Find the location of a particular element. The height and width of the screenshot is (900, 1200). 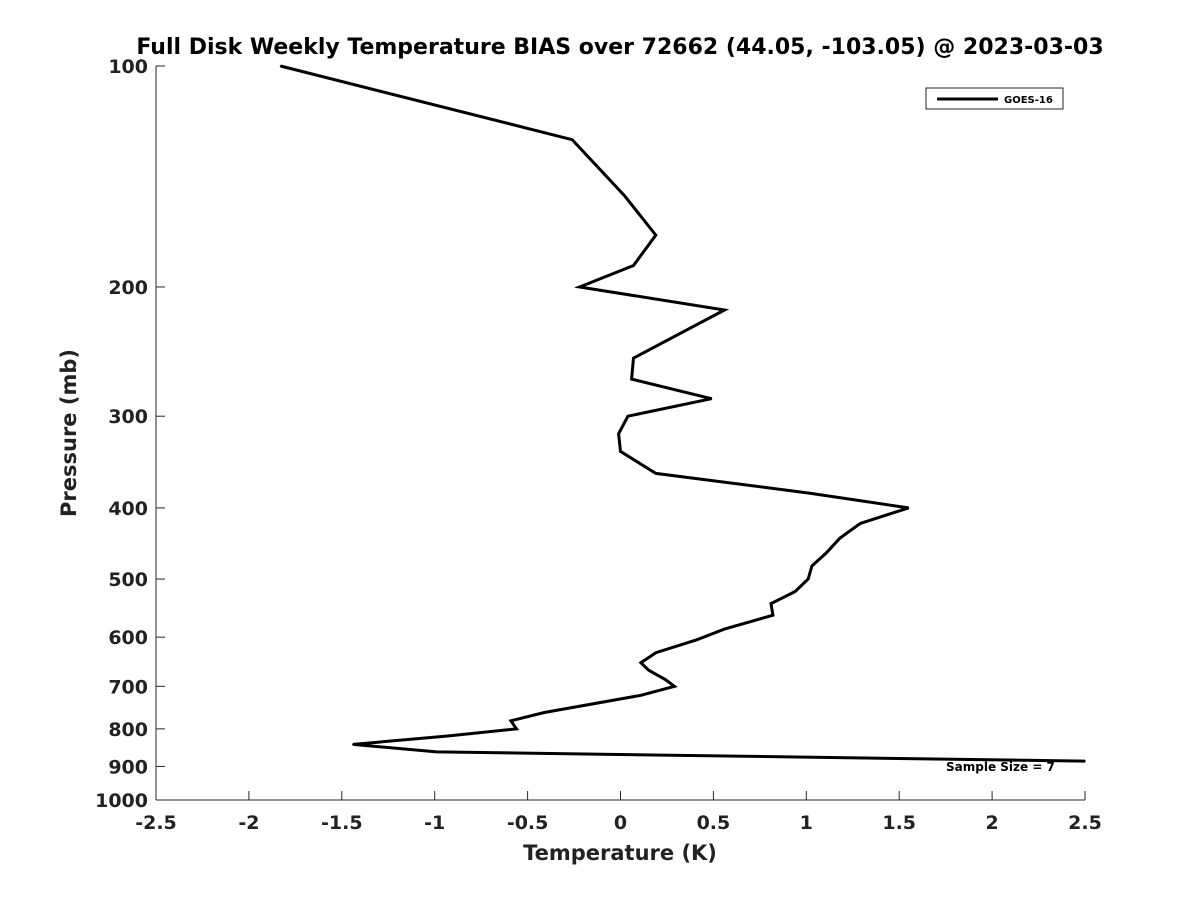

x-axis-ticks: -2.5 -2 -1.5 -1 -0.5 0 0.5 1 1.5 2 2.5 is located at coordinates (618, 812).